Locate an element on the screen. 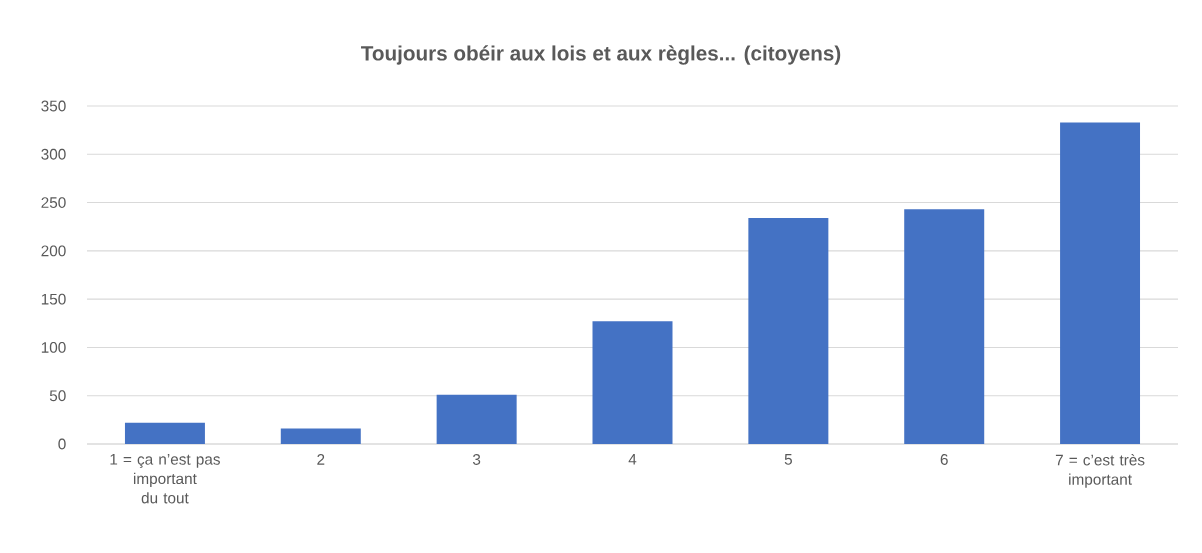 The width and height of the screenshot is (1202, 553). x-tick-label: 2 is located at coordinates (321, 459).